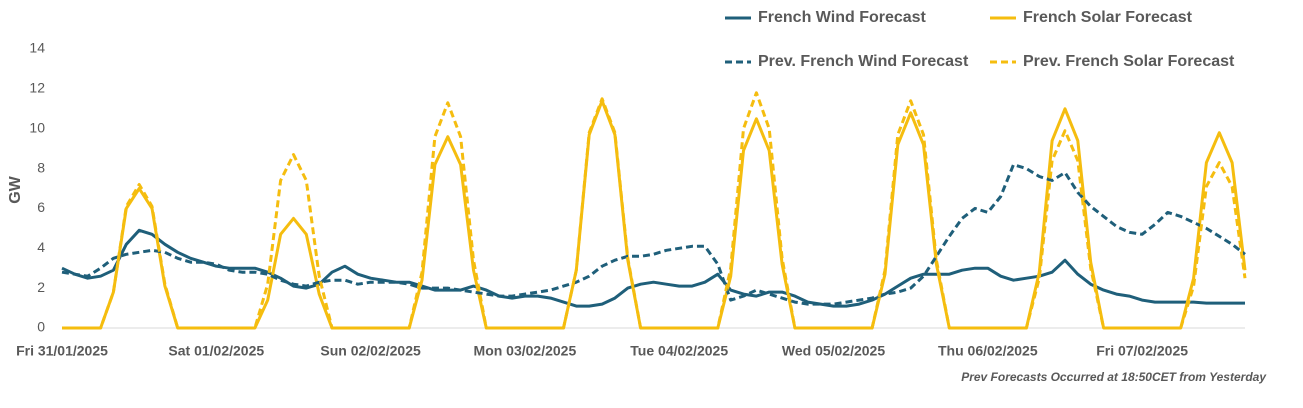  What do you see at coordinates (833, 351) in the screenshot?
I see `x-tick-label: Wed 05/02/2025` at bounding box center [833, 351].